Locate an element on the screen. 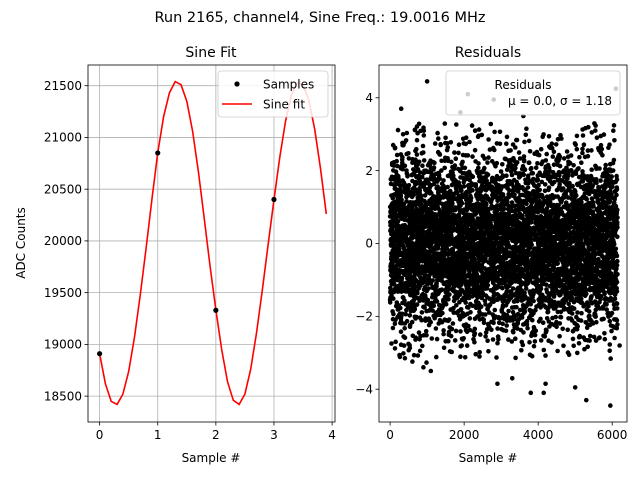 The width and height of the screenshot is (640, 480). sine-fit-xlabel: Sample # is located at coordinates (211, 458).